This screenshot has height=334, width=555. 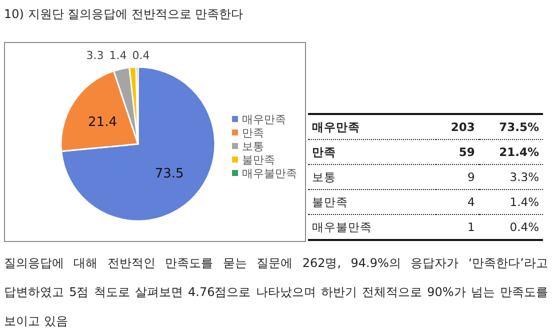 What do you see at coordinates (457, 177) in the screenshot?
I see `text: 9` at bounding box center [457, 177].